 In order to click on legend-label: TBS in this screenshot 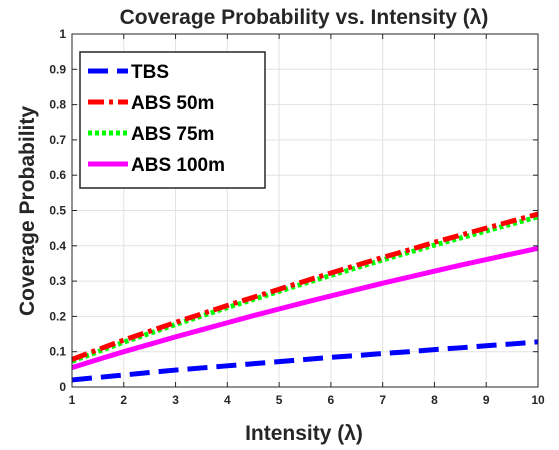, I will do `click(150, 72)`.